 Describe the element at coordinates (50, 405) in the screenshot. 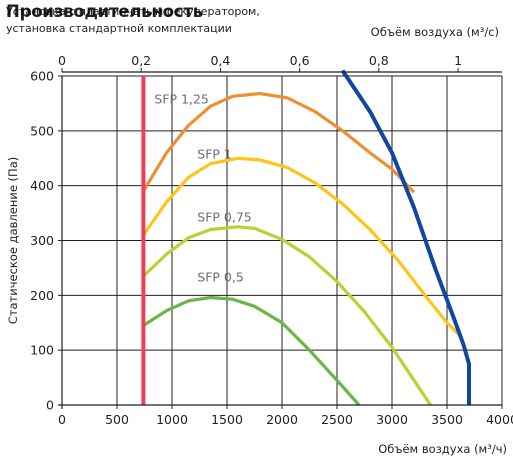

I see `y-tick-label-0: 0` at that location.